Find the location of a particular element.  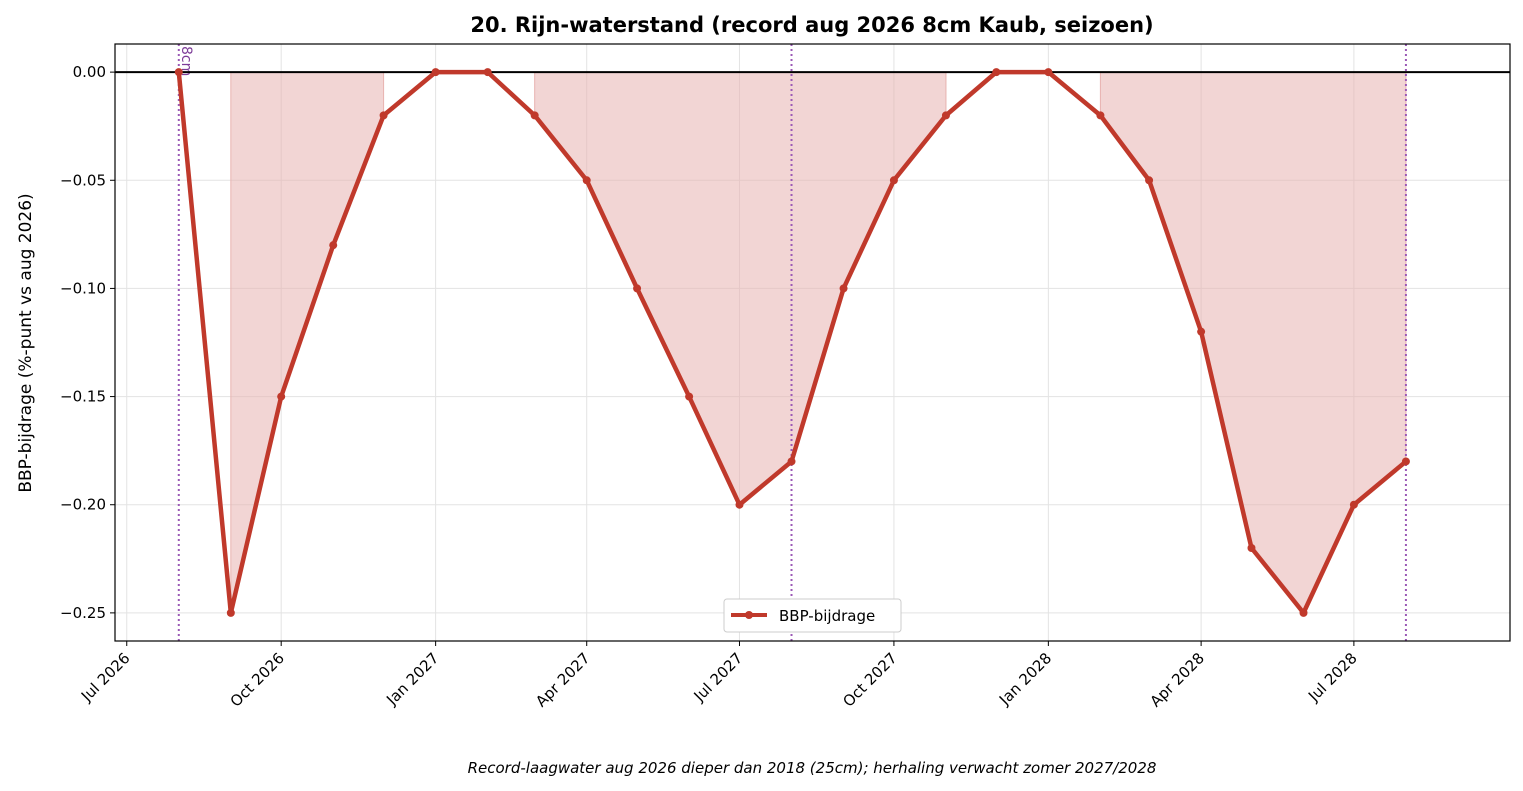

y-tick-label: −0.20 is located at coordinates (83, 505).